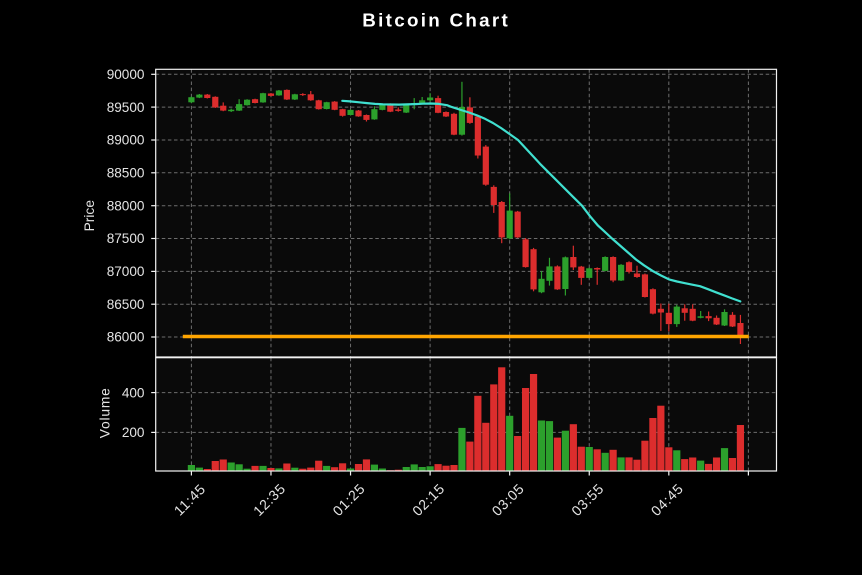 The height and width of the screenshot is (575, 862). Describe the element at coordinates (126, 205) in the screenshot. I see `svg-text: 88000` at that location.